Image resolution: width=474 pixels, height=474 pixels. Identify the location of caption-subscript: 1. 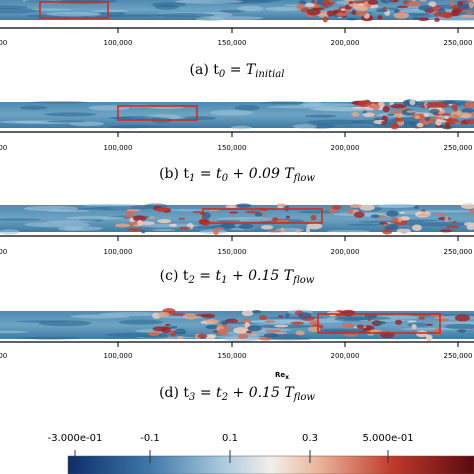
(224, 280).